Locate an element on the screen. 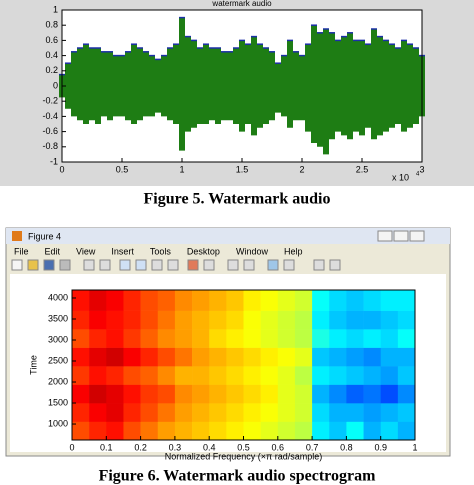 The width and height of the screenshot is (474, 485). menu-item: Desktop is located at coordinates (203, 251).